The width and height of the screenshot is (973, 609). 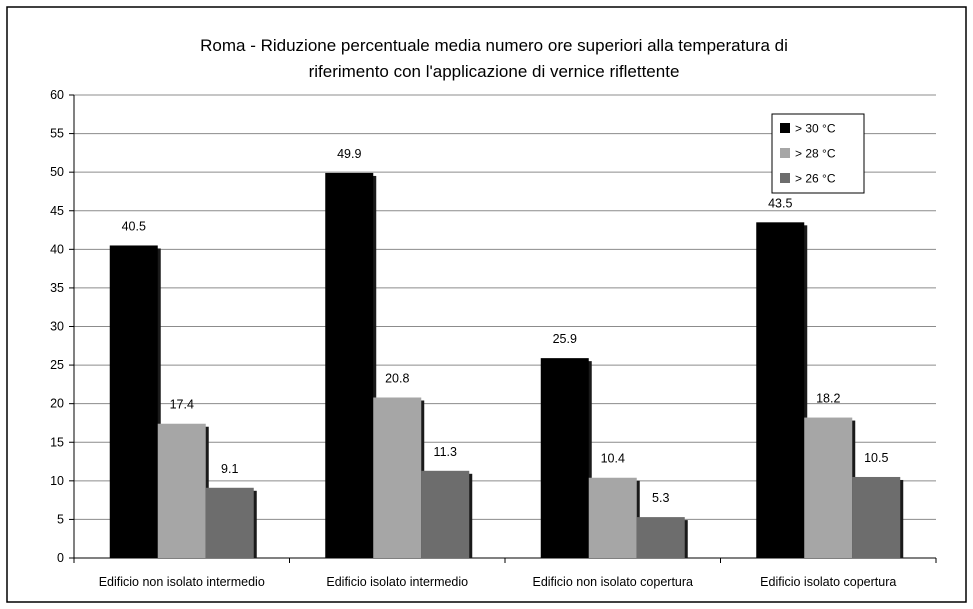 I want to click on data-label: 5.3, so click(x=660, y=498).